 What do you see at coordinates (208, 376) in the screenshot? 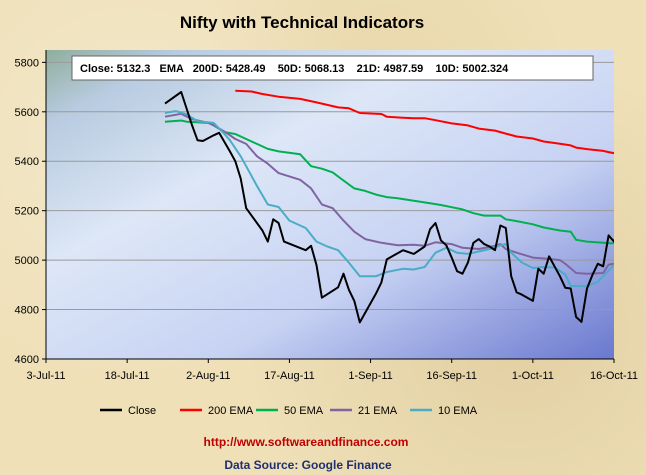
I see `x-tick-label: 2-Aug-11` at bounding box center [208, 376].